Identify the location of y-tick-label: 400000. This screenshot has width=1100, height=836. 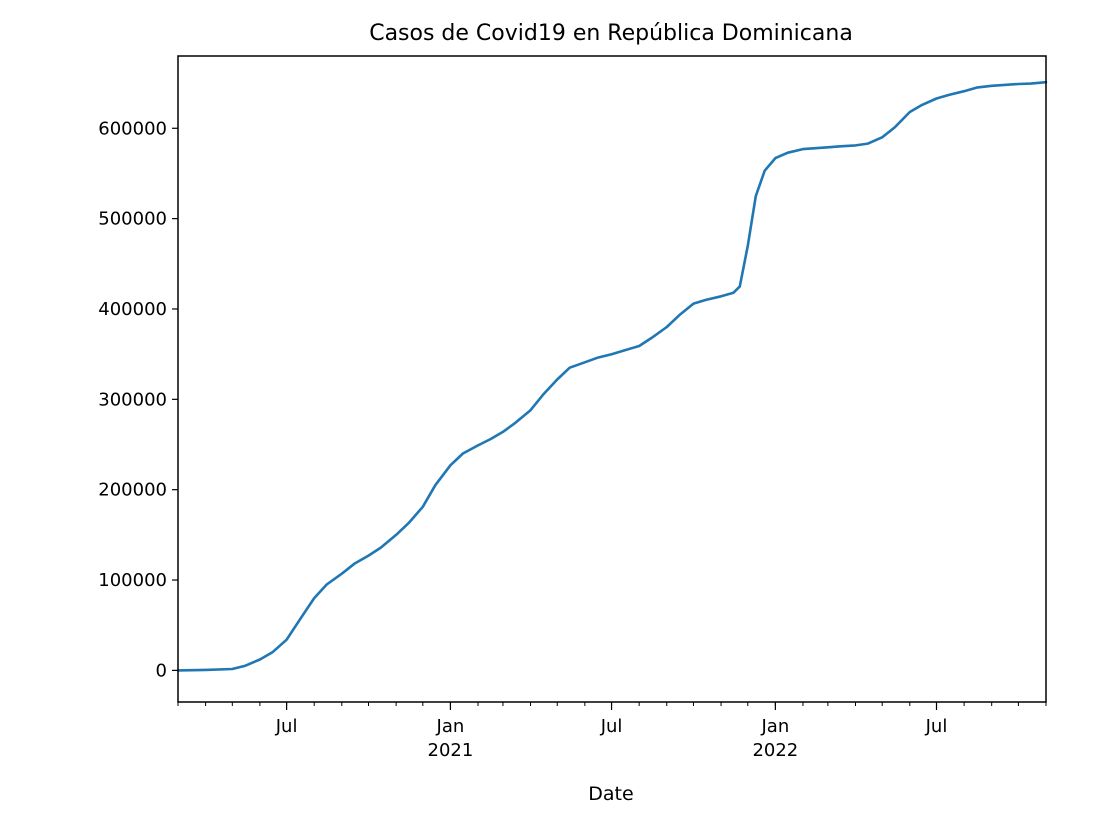
(132, 309).